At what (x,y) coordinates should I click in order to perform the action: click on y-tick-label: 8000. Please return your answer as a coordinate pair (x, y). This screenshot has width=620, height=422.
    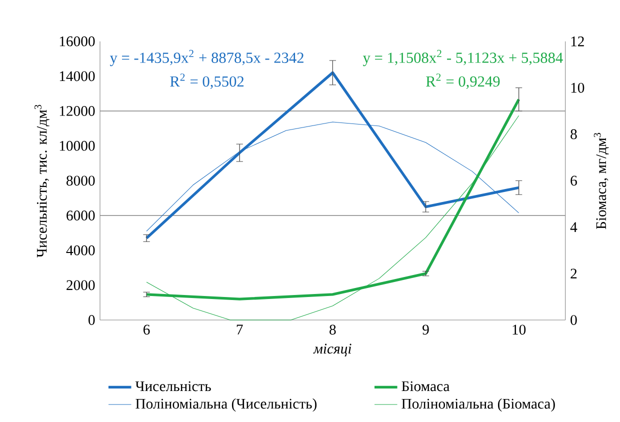
    Looking at the image, I should click on (80, 181).